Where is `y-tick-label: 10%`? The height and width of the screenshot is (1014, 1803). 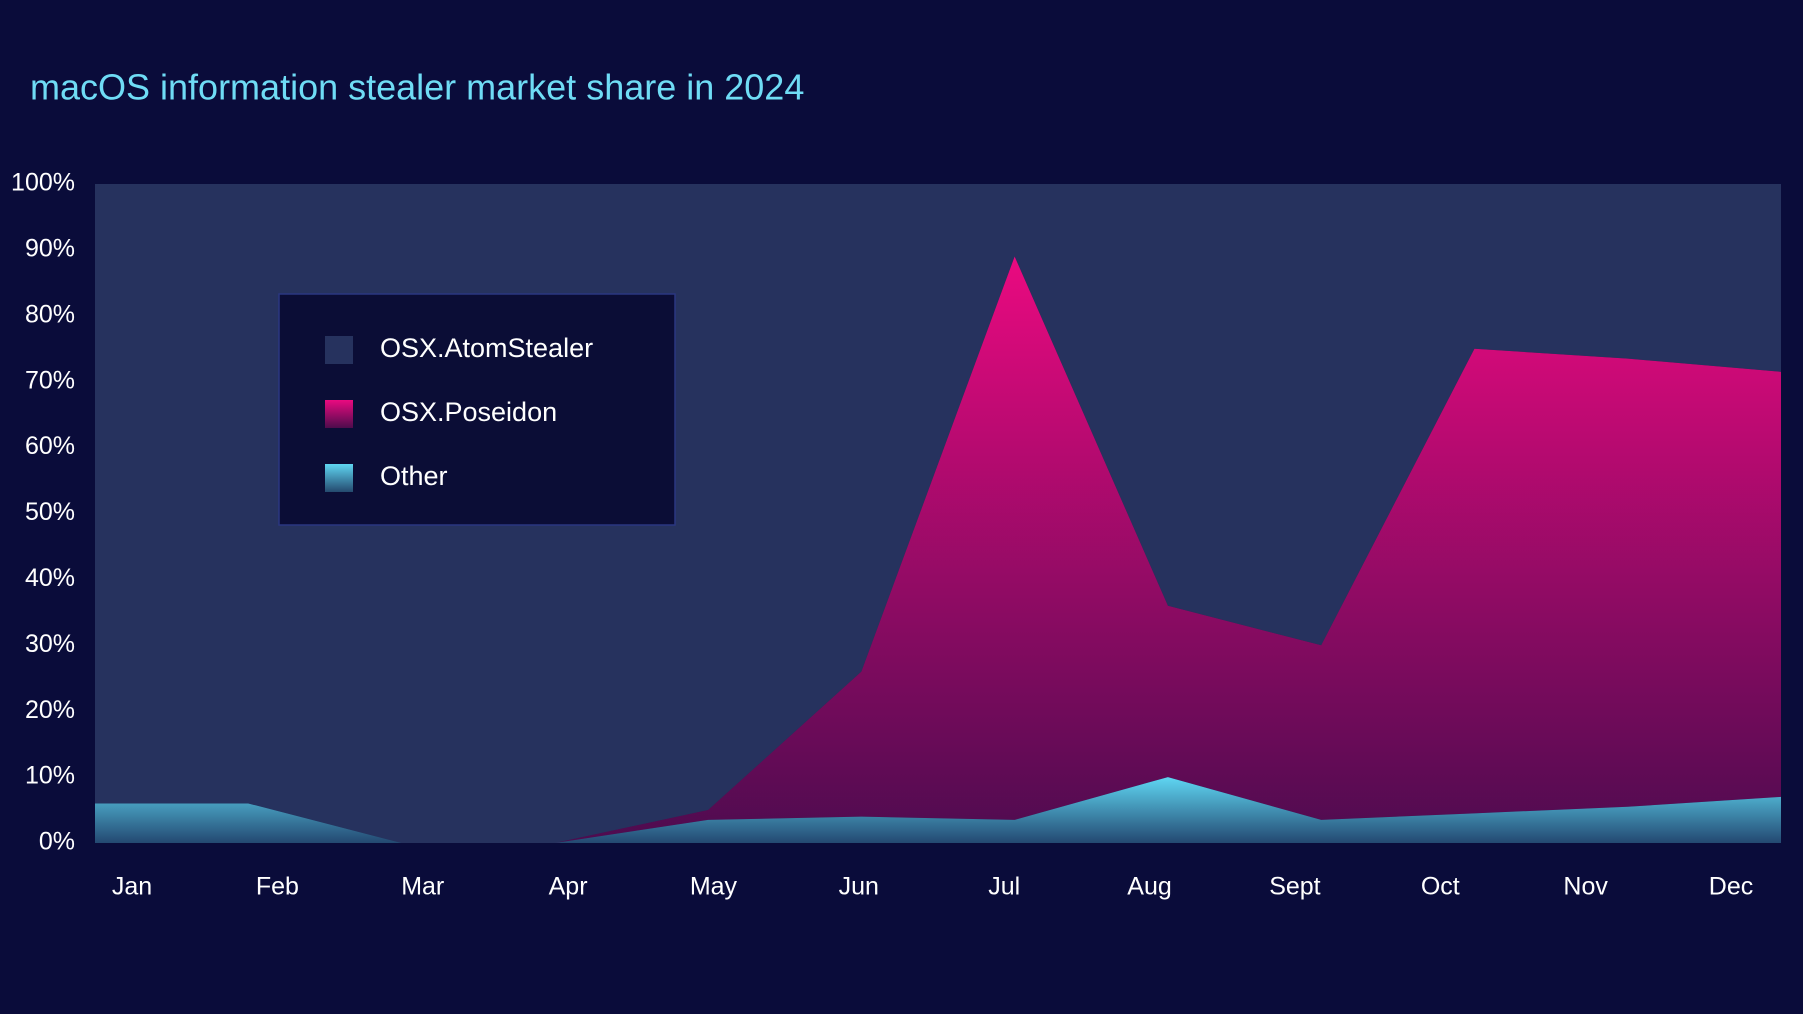
y-tick-label: 10% is located at coordinates (50, 776).